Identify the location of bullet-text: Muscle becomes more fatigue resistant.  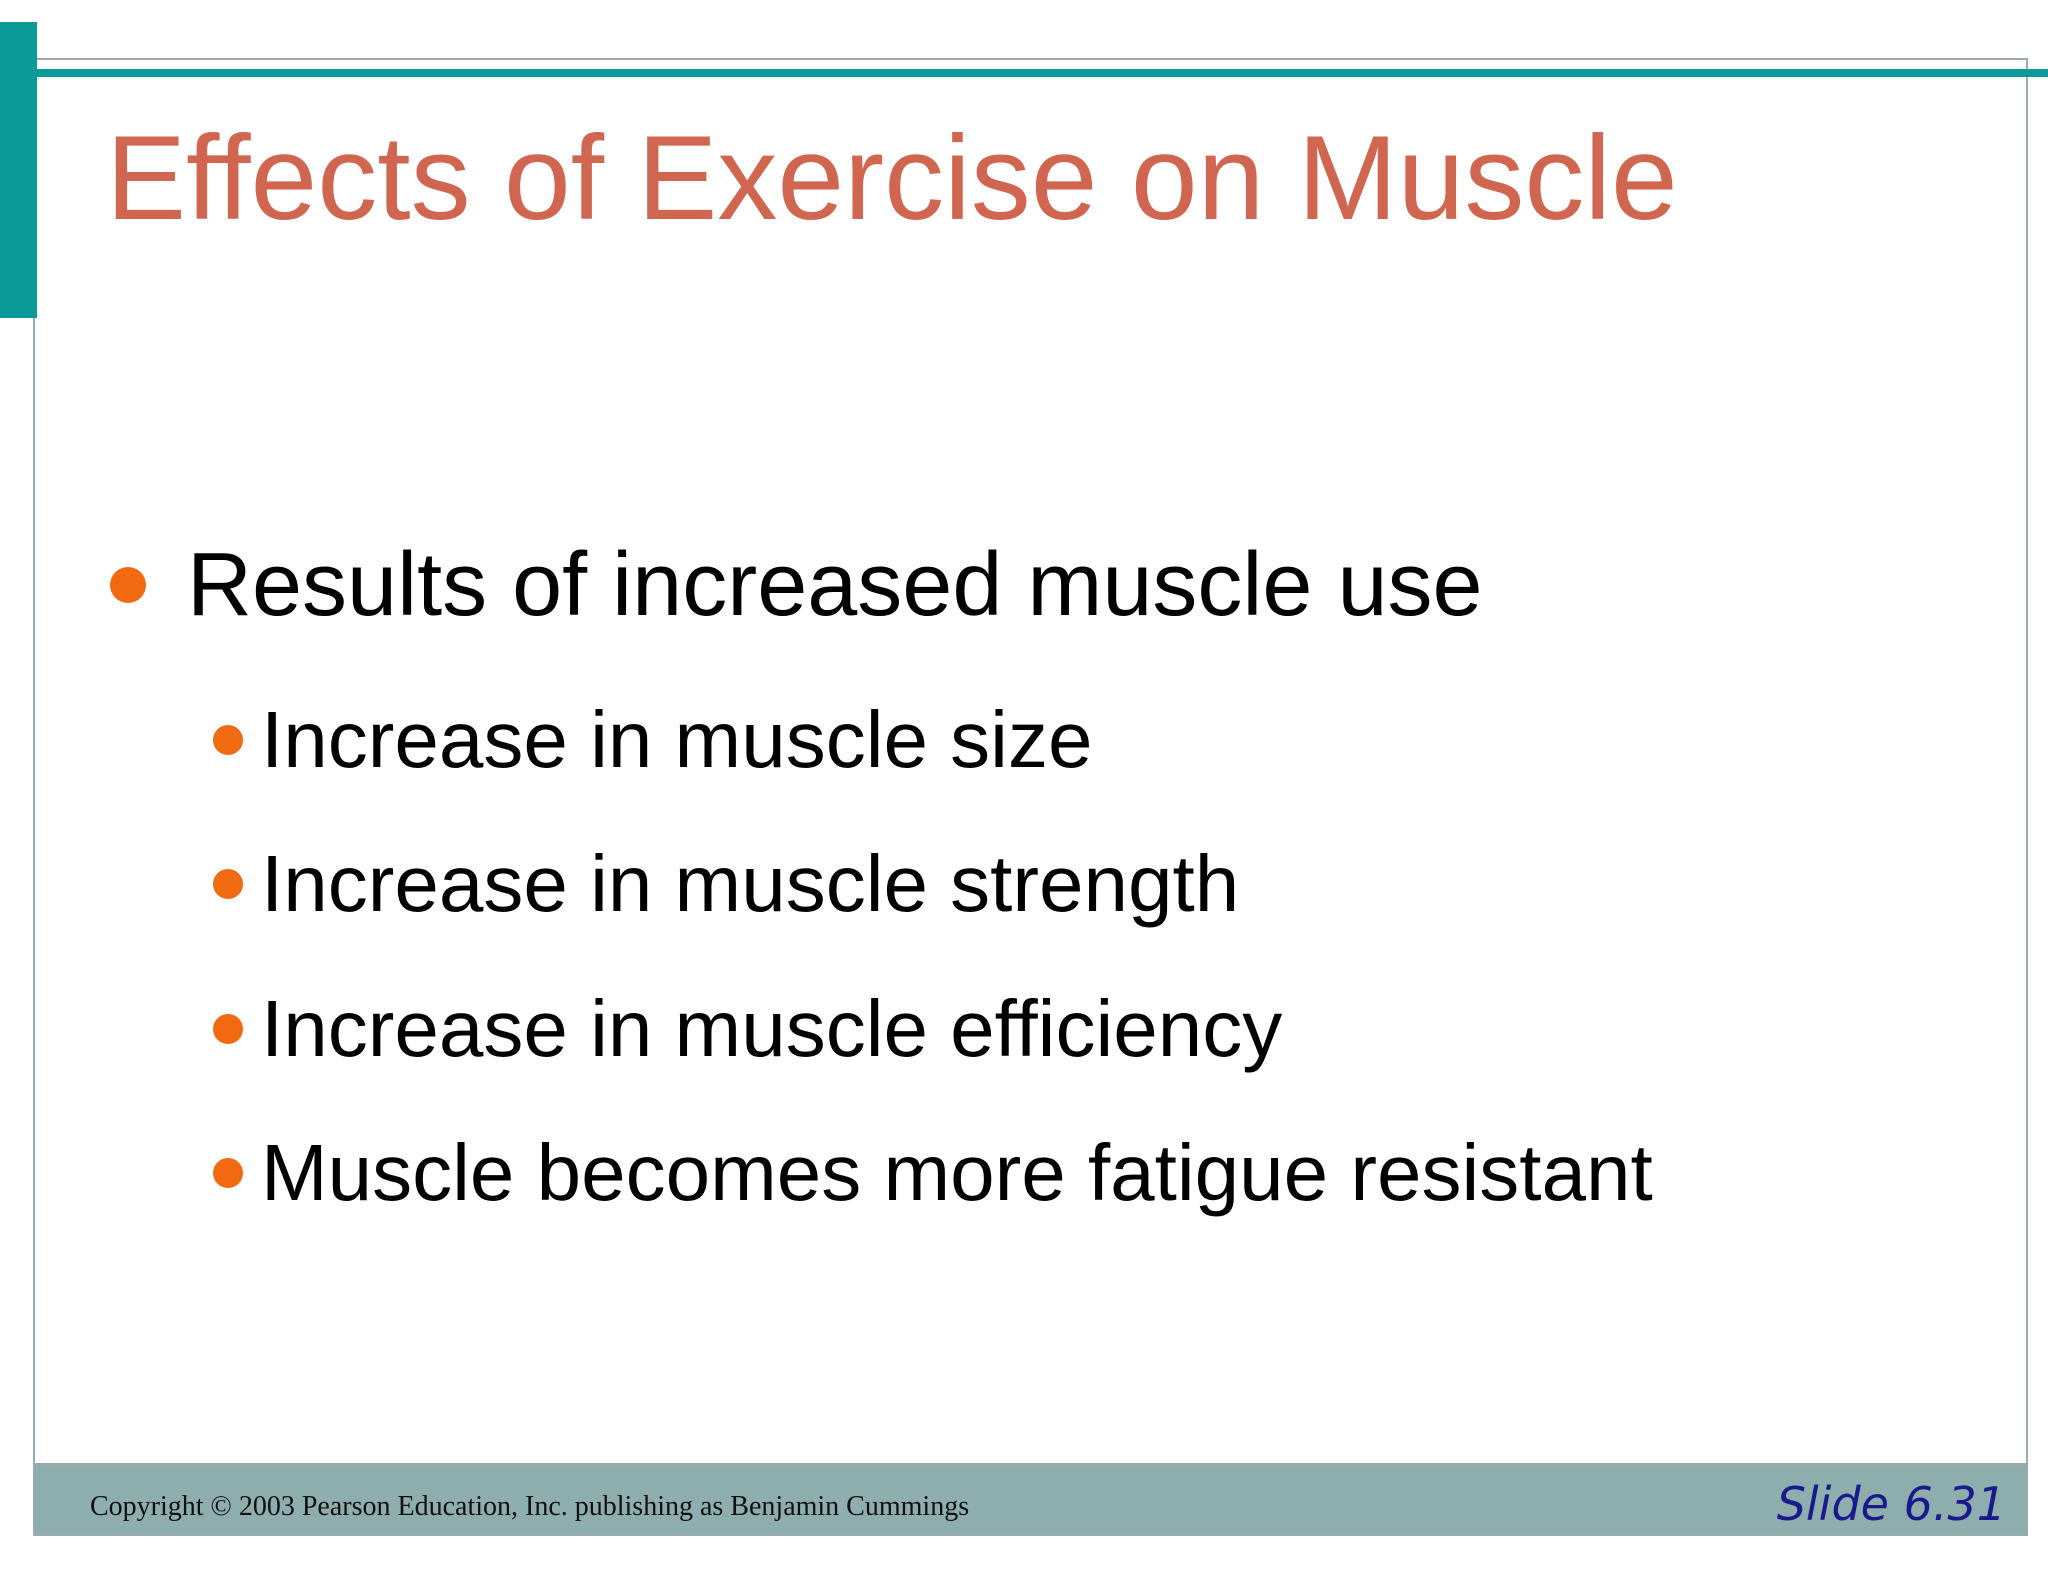
(957, 1172).